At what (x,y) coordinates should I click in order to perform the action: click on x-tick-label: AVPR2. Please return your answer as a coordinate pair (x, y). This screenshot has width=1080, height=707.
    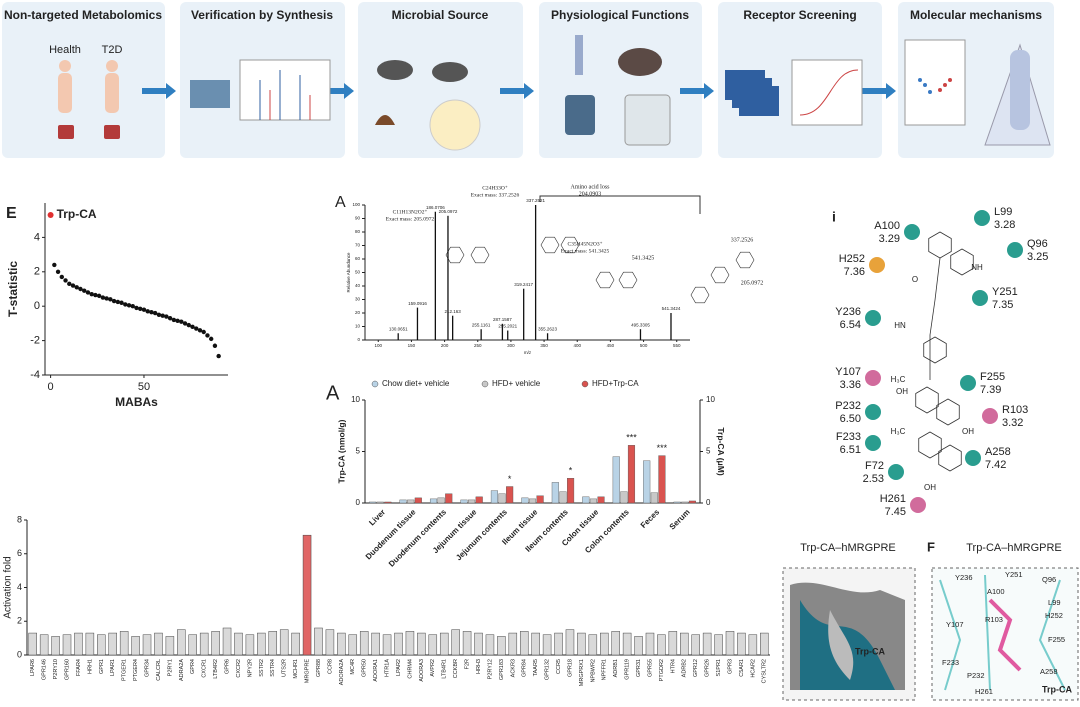
    Looking at the image, I should click on (433, 668).